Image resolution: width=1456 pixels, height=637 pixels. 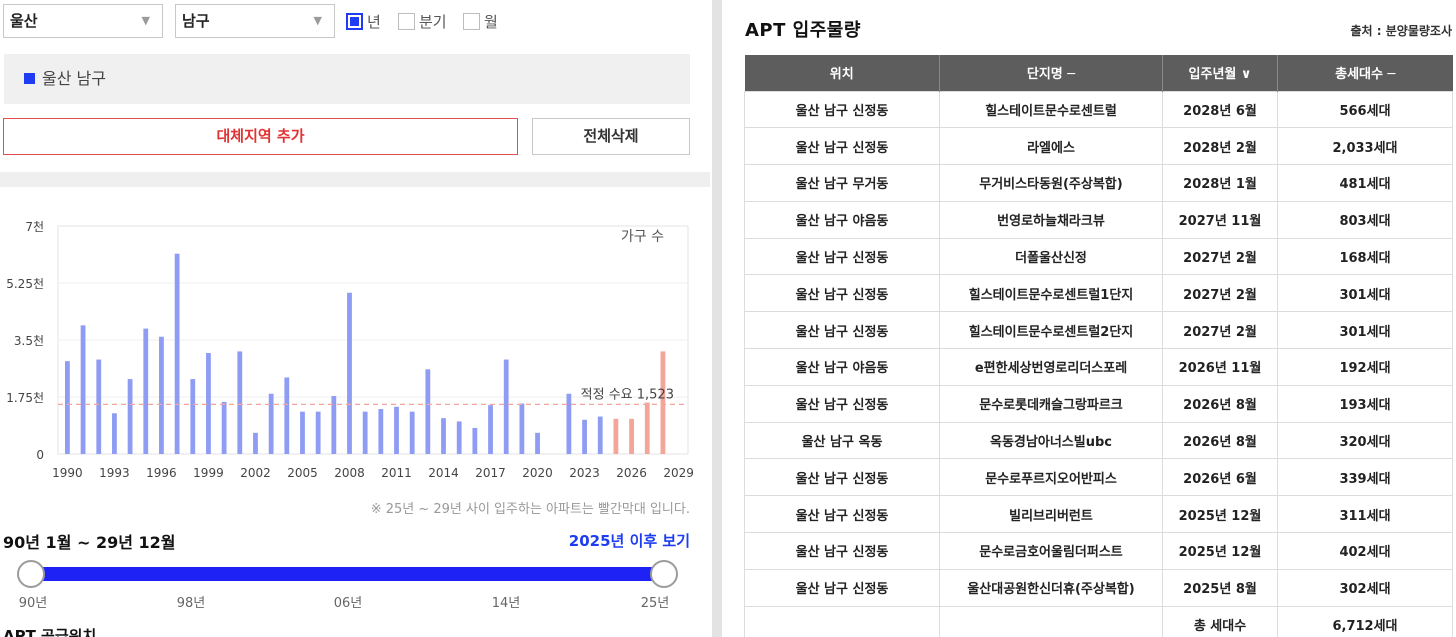 What do you see at coordinates (1051, 551) in the screenshot?
I see `cell-complex-name: 문수로금호어울림더퍼스트` at bounding box center [1051, 551].